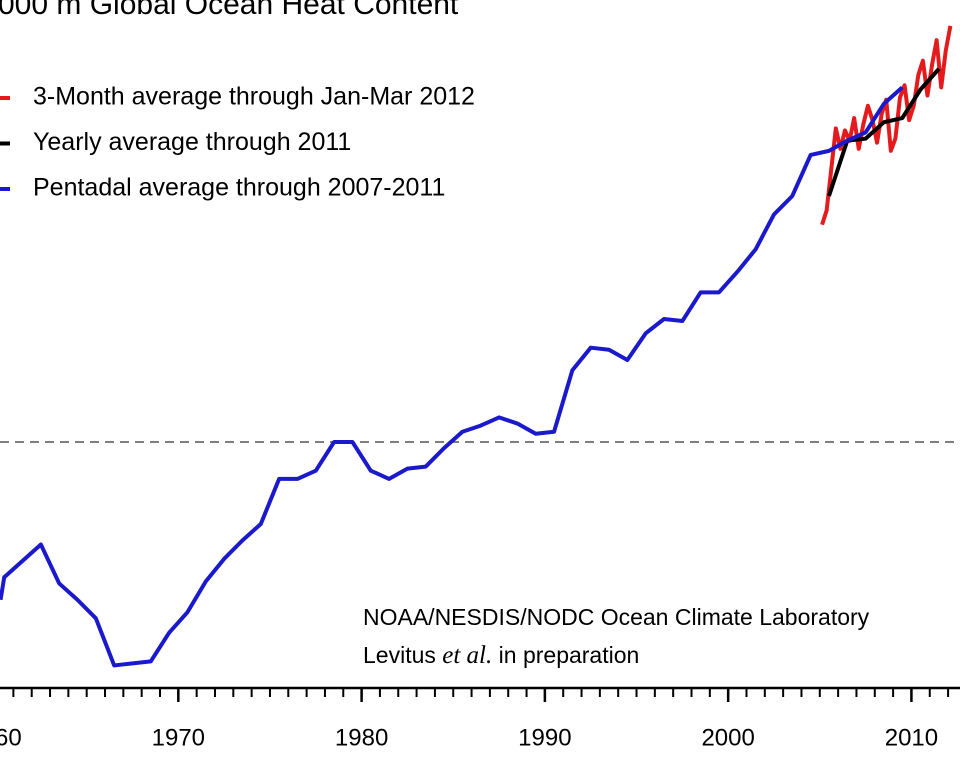 The width and height of the screenshot is (960, 772). Describe the element at coordinates (467, 655) in the screenshot. I see `annotation: et al.` at that location.